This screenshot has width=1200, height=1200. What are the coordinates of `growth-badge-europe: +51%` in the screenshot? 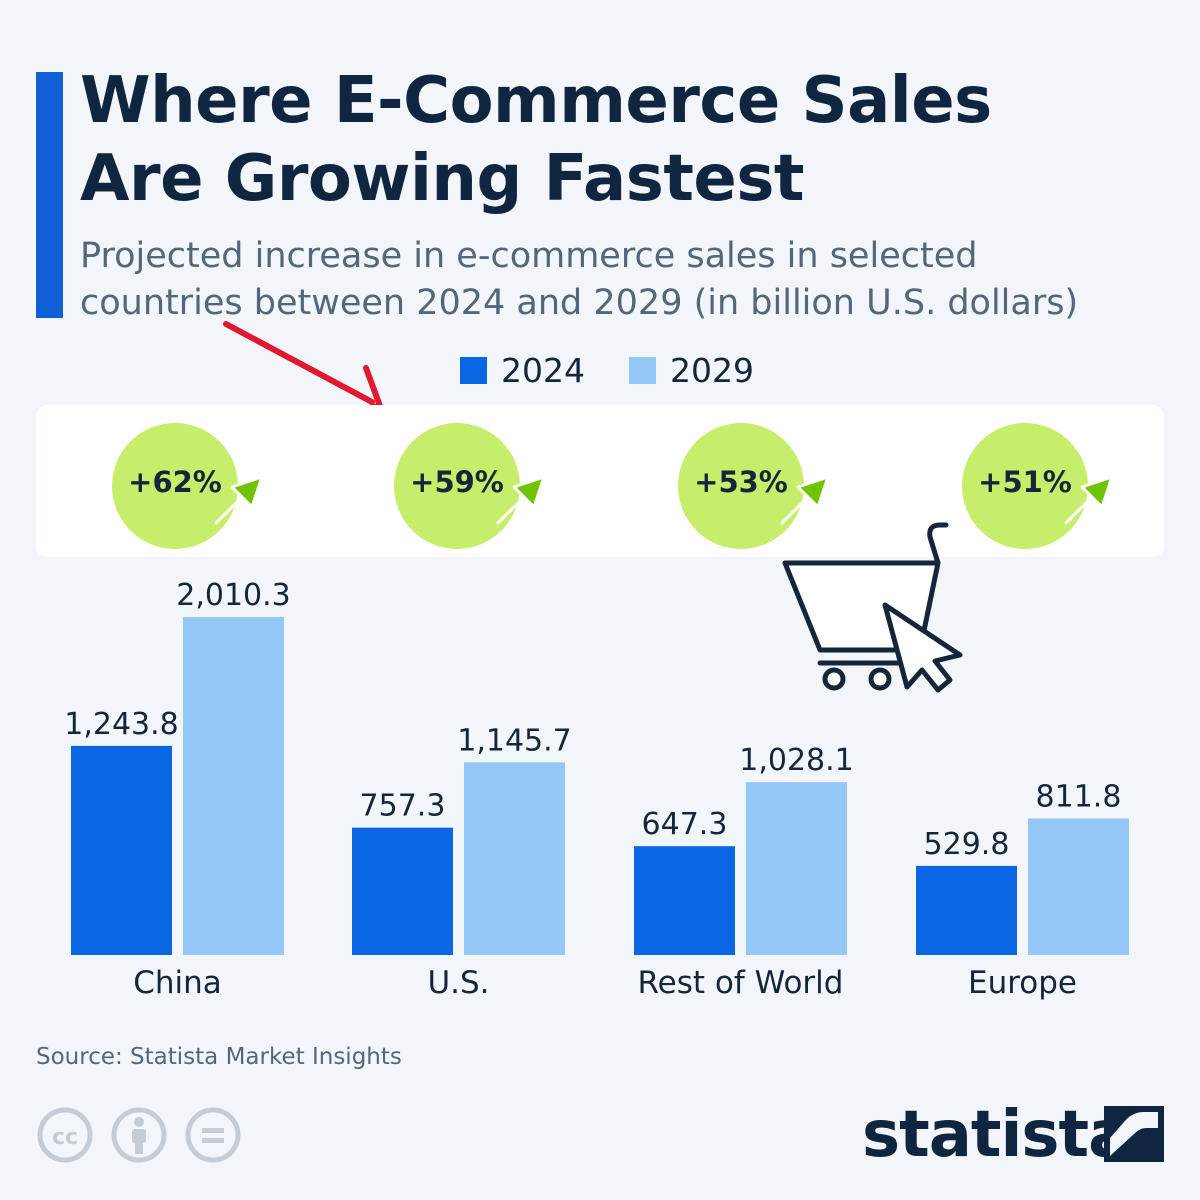 It's located at (1042, 488).